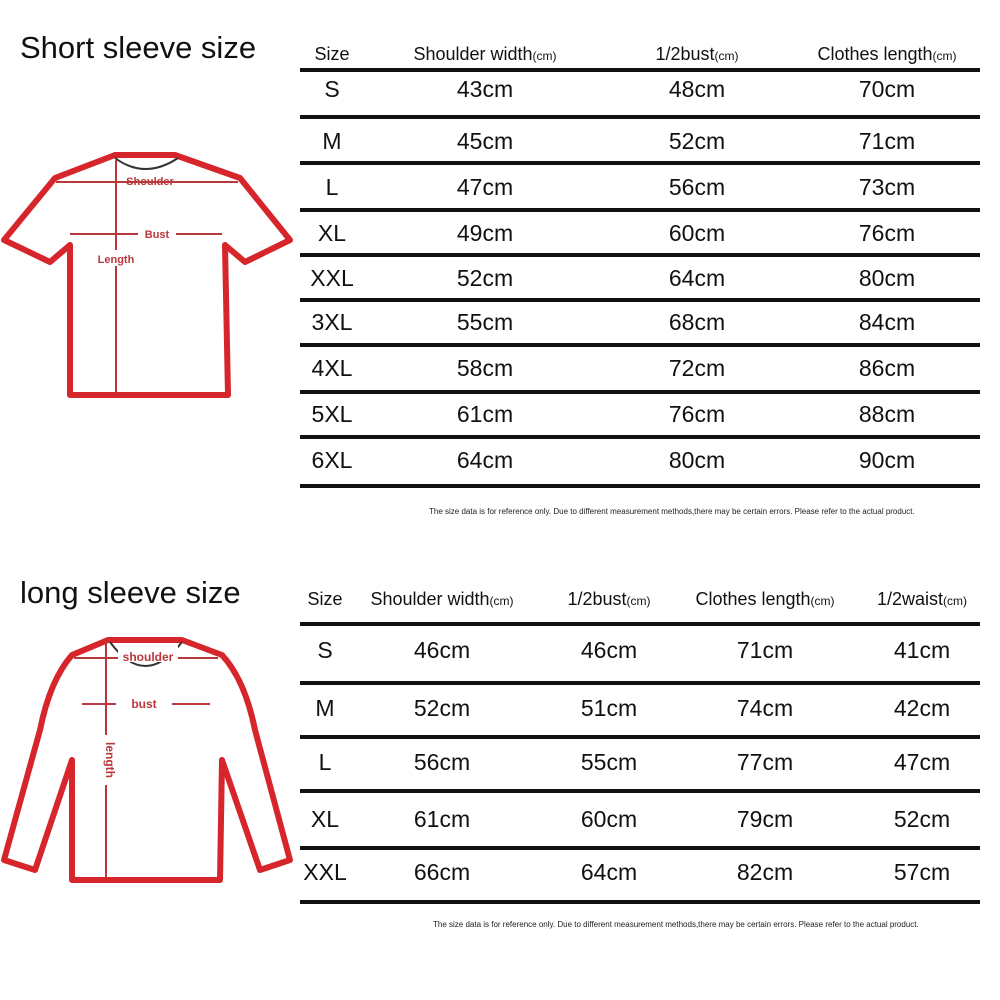 The image size is (1000, 1000). What do you see at coordinates (922, 708) in the screenshot?
I see `measurement-cell: 42cm` at bounding box center [922, 708].